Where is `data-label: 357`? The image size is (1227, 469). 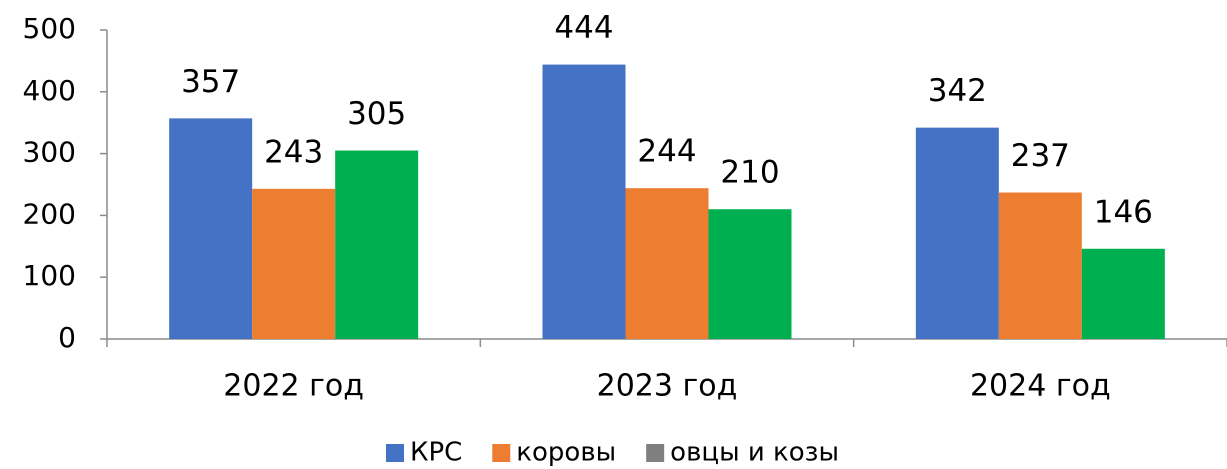 data-label: 357 is located at coordinates (210, 82).